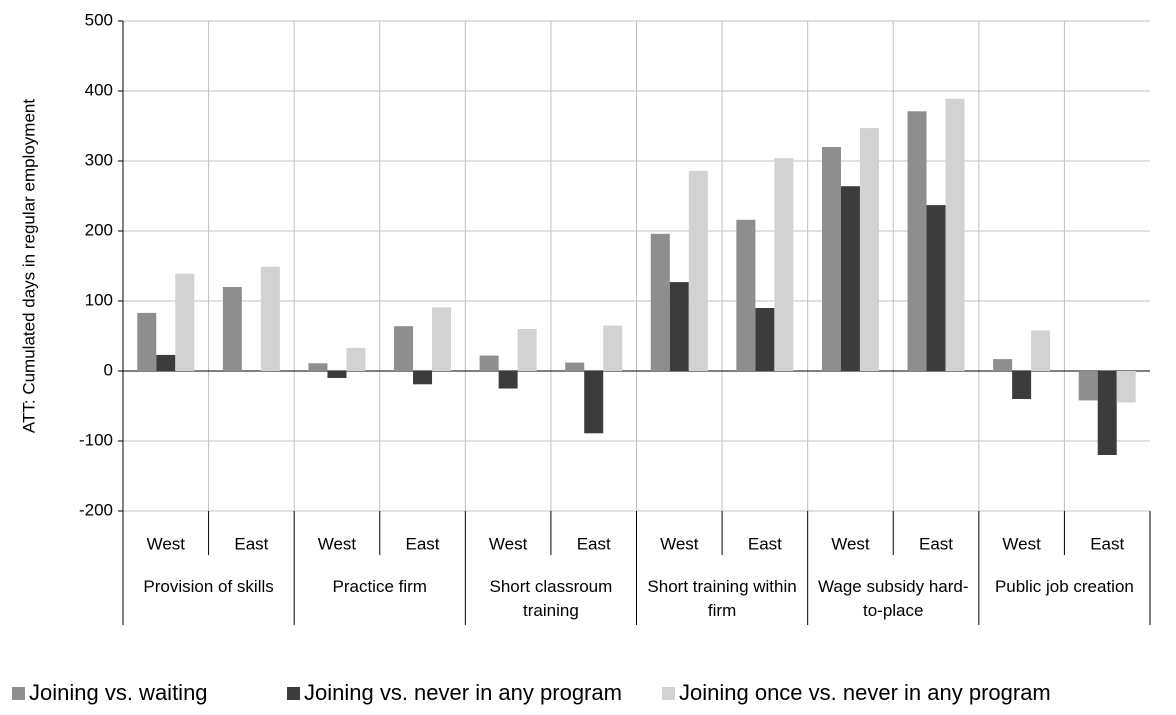 This screenshot has width=1176, height=715. I want to click on y-tick-label: 100, so click(99, 299).